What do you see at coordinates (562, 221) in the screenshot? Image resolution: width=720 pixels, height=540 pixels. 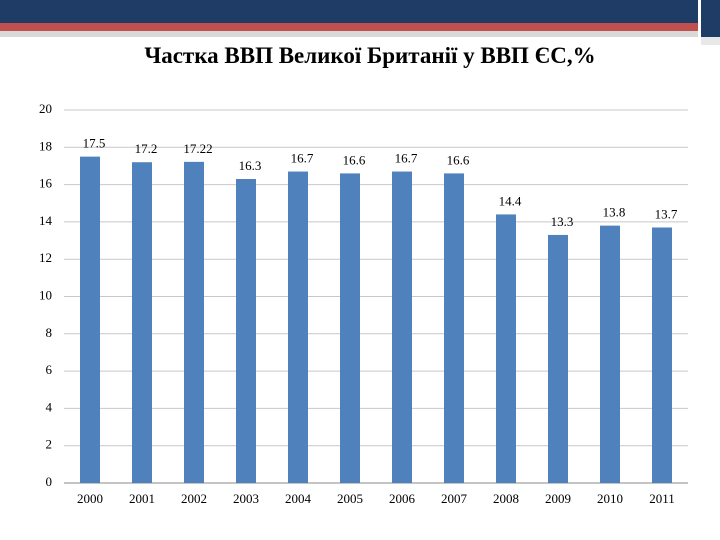 I see `data-label: 13.3` at bounding box center [562, 221].